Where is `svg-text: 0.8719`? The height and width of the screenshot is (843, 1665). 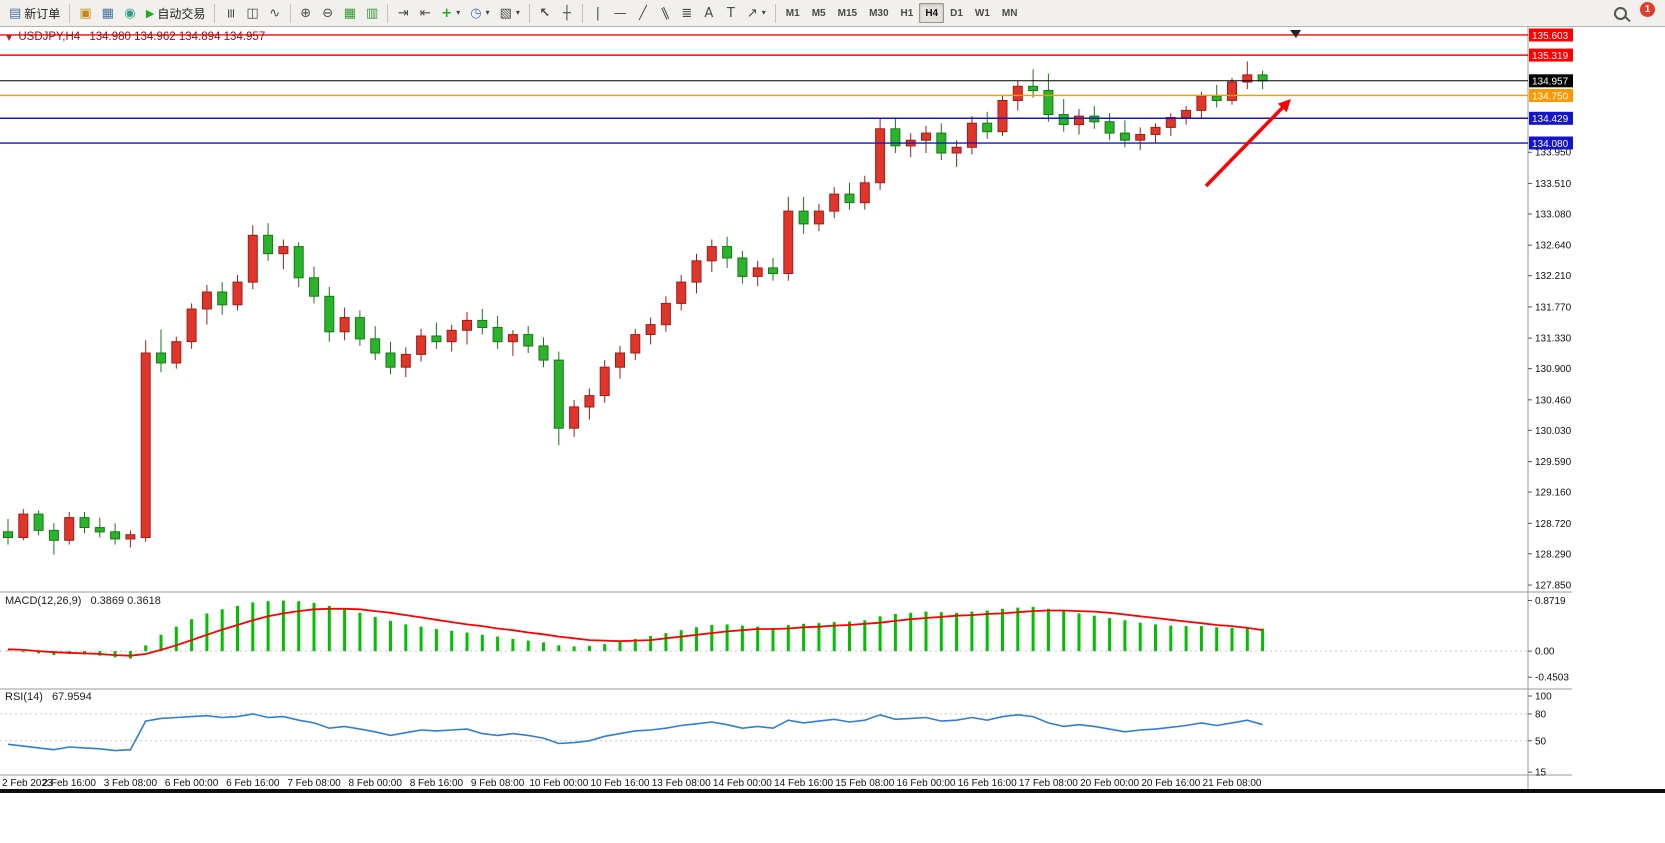 svg-text: 0.8719 is located at coordinates (1550, 601).